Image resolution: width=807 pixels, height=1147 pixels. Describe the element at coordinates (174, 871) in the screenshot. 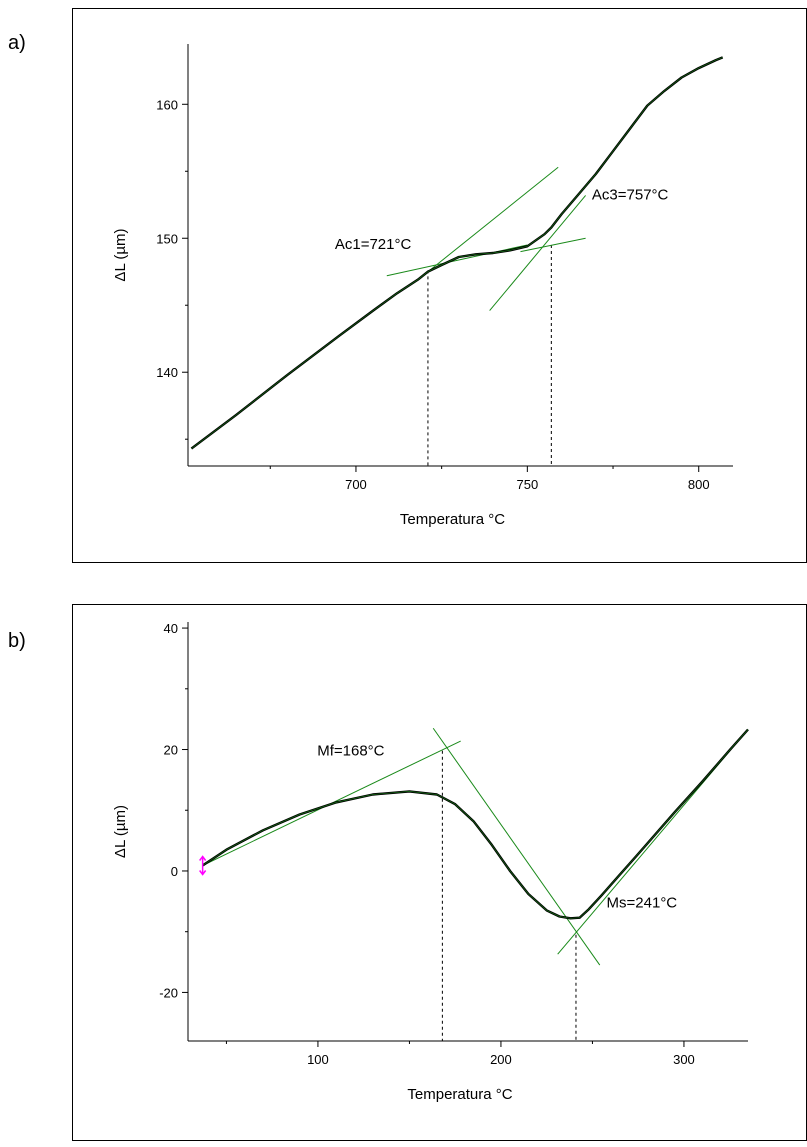

I see `chart-b-y-tick-label: 0` at that location.